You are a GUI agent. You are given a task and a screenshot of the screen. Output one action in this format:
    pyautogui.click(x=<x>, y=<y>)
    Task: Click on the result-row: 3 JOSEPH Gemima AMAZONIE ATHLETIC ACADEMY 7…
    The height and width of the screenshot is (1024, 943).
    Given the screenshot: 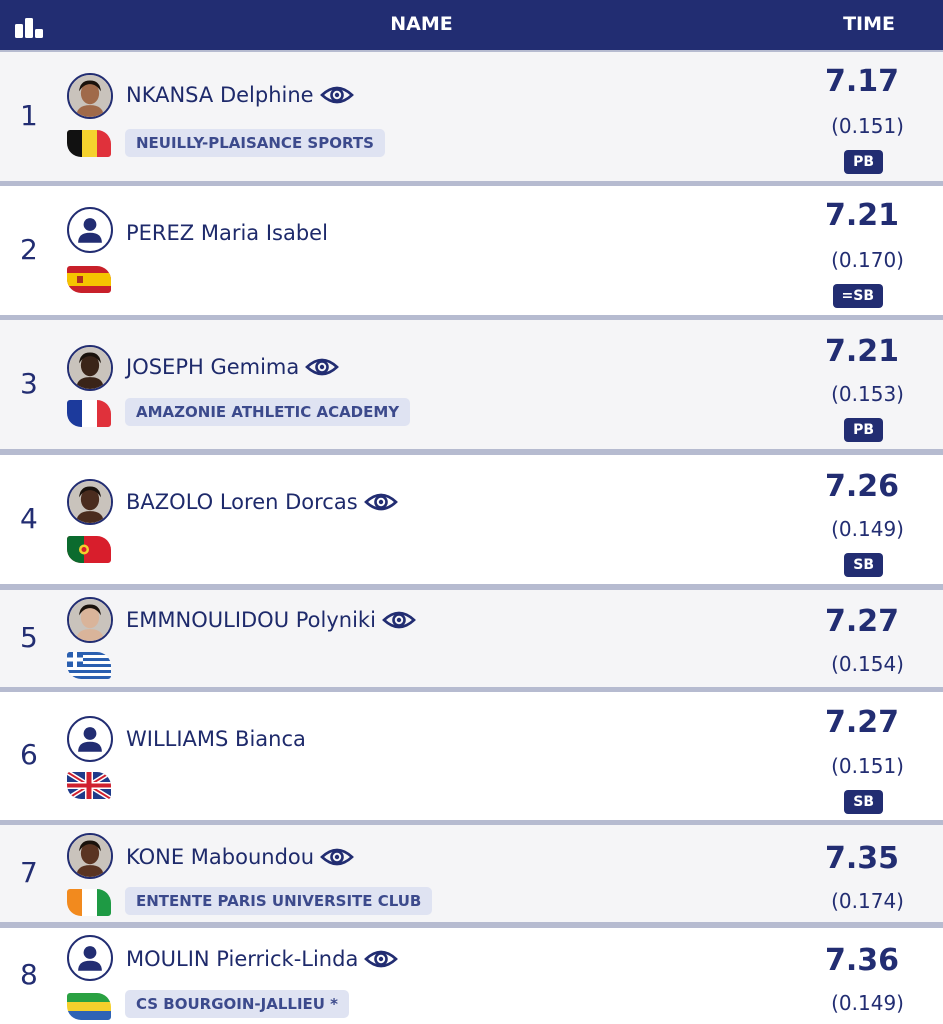 What is the action you would take?
    pyautogui.click(x=471, y=384)
    